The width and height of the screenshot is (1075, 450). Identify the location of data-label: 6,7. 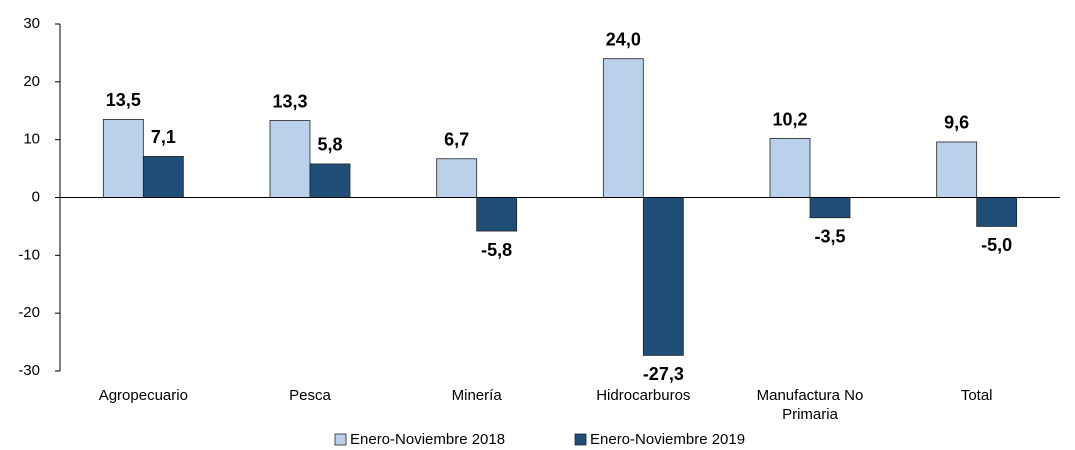
(456, 140).